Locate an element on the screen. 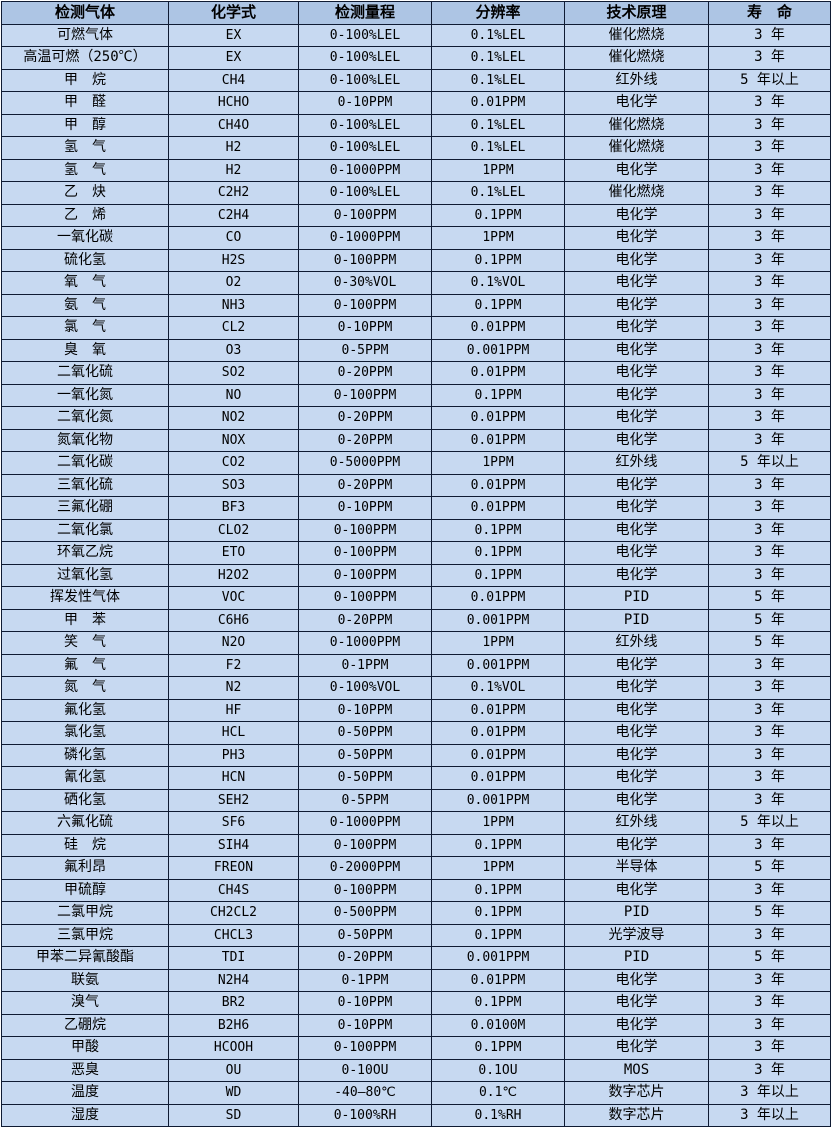 The height and width of the screenshot is (1127, 831). cell-gas-name: 甲酸 is located at coordinates (85, 1048).